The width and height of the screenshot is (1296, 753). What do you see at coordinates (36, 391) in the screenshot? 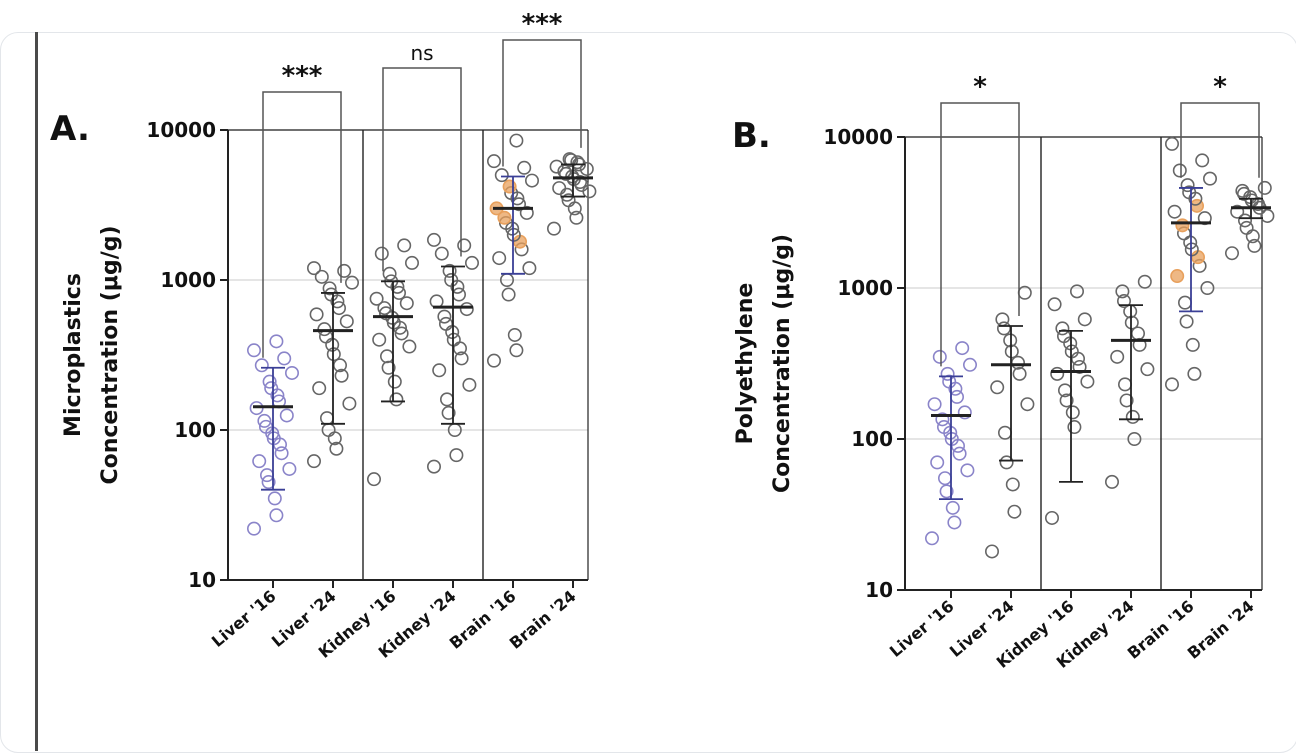
I see `card-left-rule` at bounding box center [36, 391].